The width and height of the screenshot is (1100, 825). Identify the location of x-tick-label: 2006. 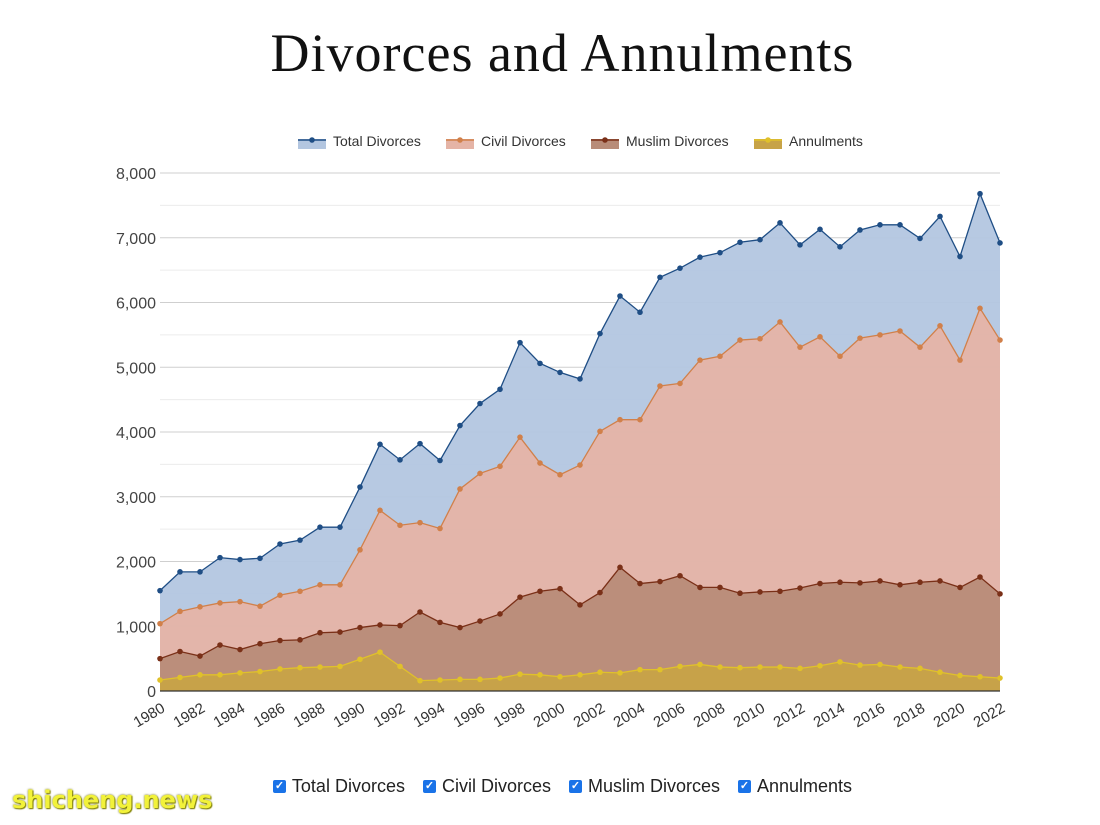
(669, 715).